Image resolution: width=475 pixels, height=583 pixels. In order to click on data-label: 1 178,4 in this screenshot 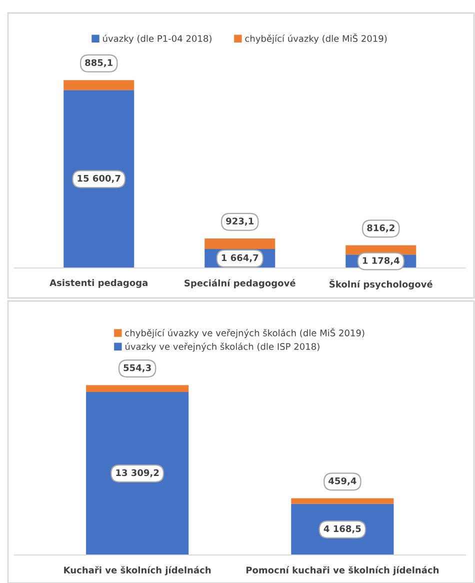, I will do `click(381, 261)`.